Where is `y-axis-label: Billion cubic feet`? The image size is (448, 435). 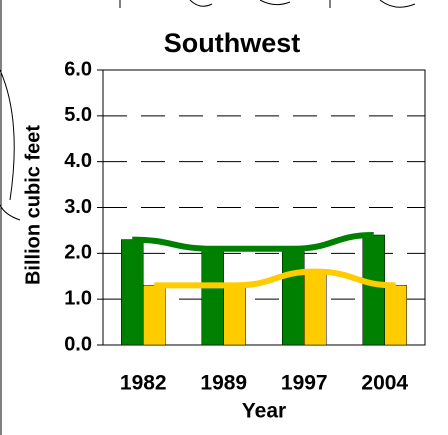
y-axis-label: Billion cubic feet is located at coordinates (33, 205).